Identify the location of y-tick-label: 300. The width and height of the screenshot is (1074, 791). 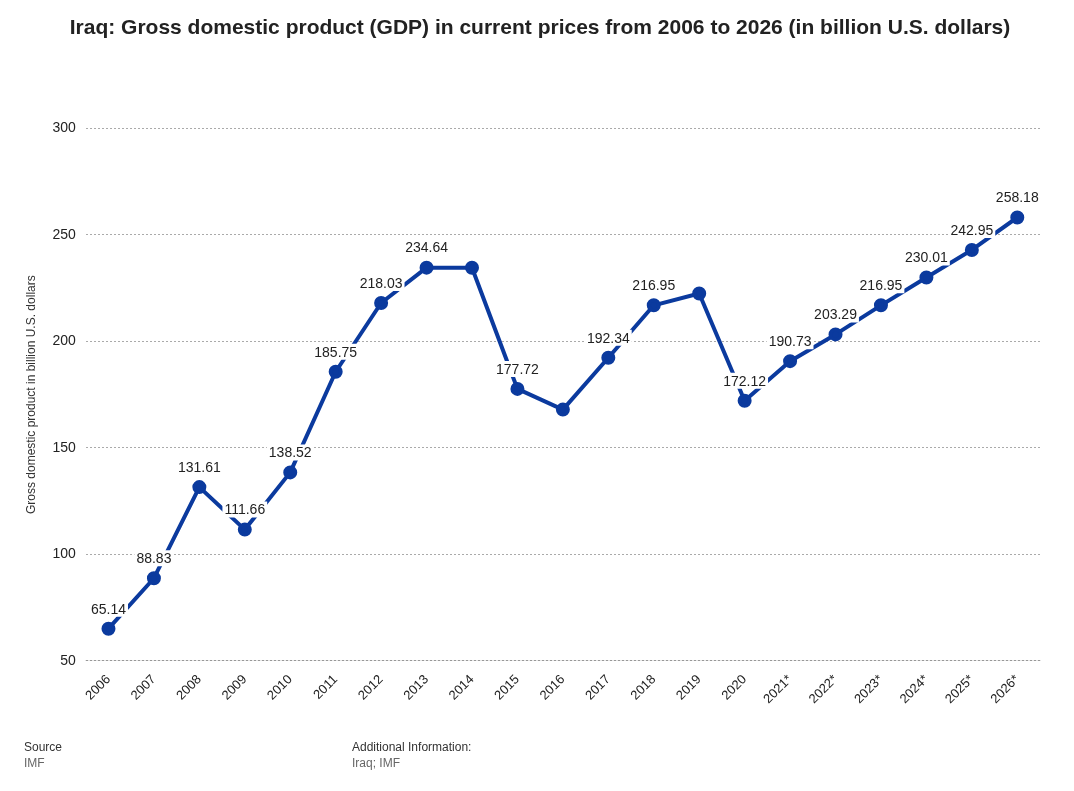
(64, 127).